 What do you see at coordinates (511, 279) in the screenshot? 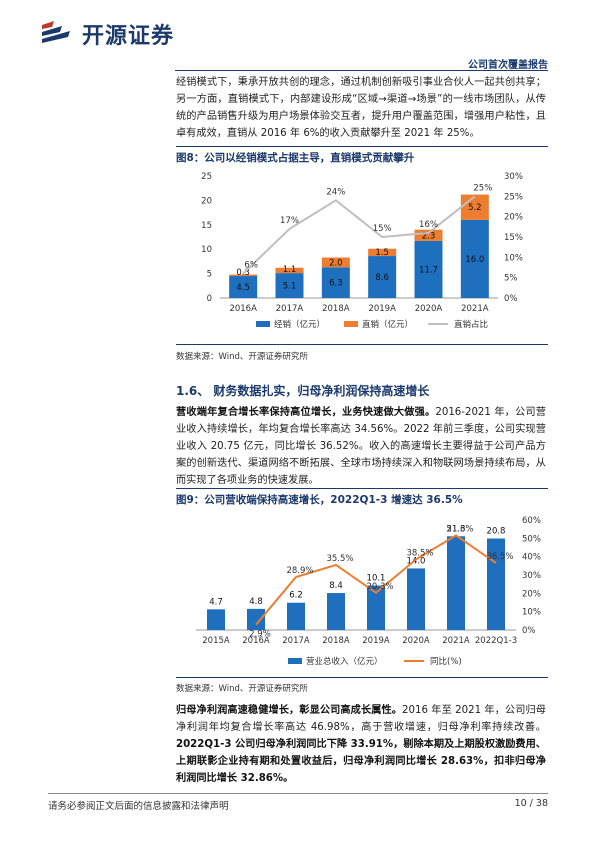
I see `y2-tick-label: 5%` at bounding box center [511, 279].